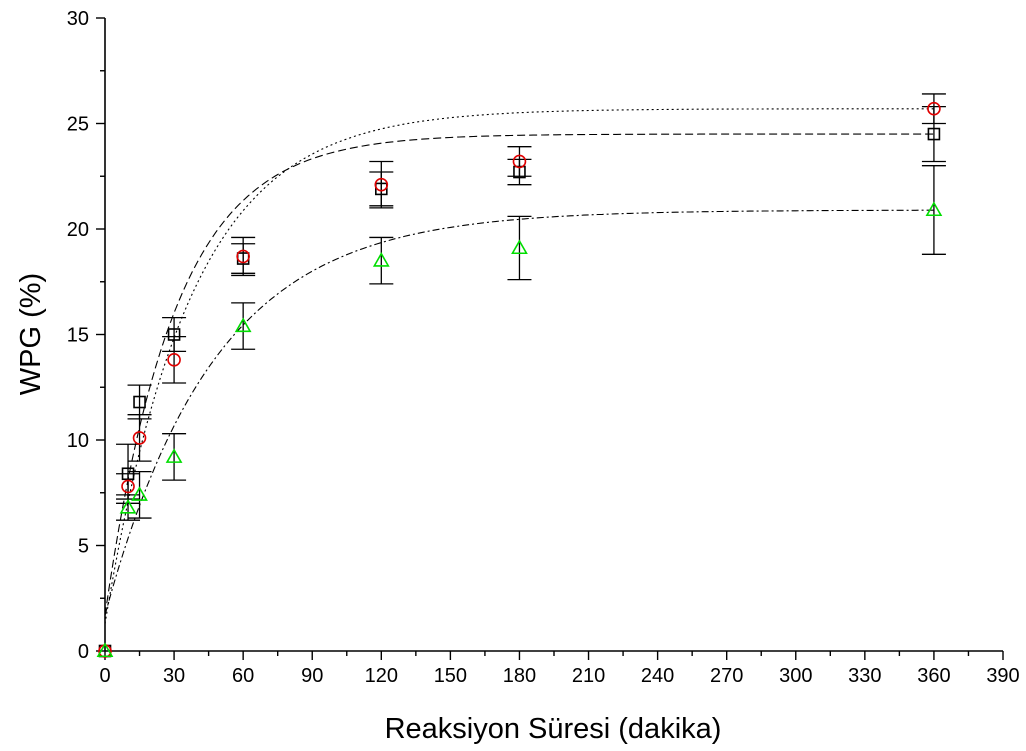  I want to click on x-tick-label: 0, so click(104, 676).